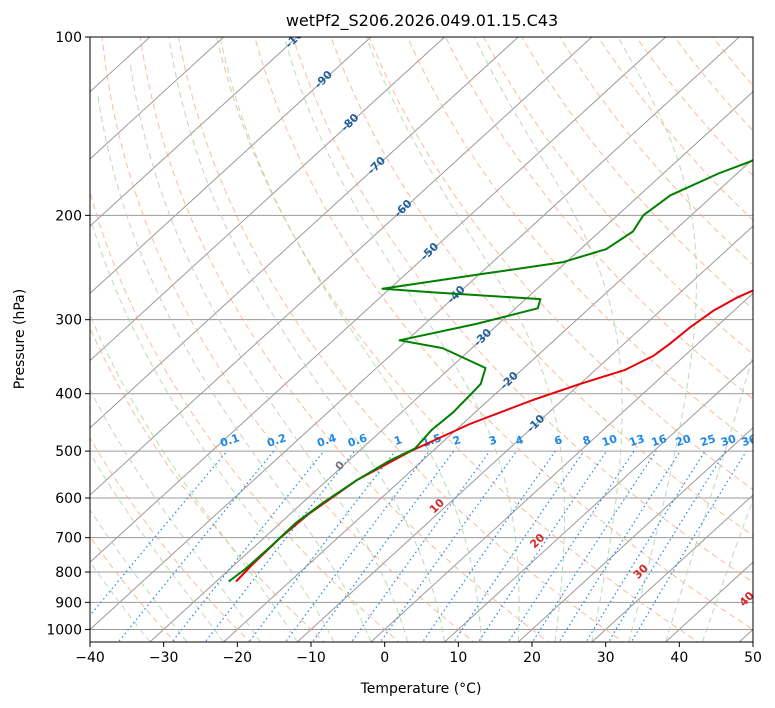 The image size is (775, 708). I want to click on y-tick-label: 700, so click(68, 539).